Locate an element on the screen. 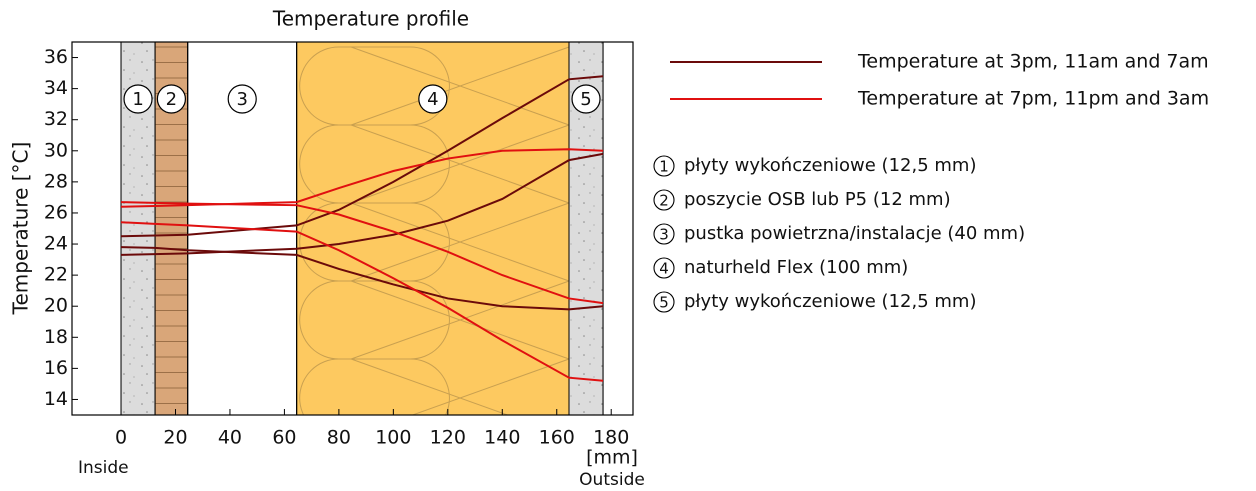 The image size is (1256, 491). y-tick-label: 24 is located at coordinates (56, 244).